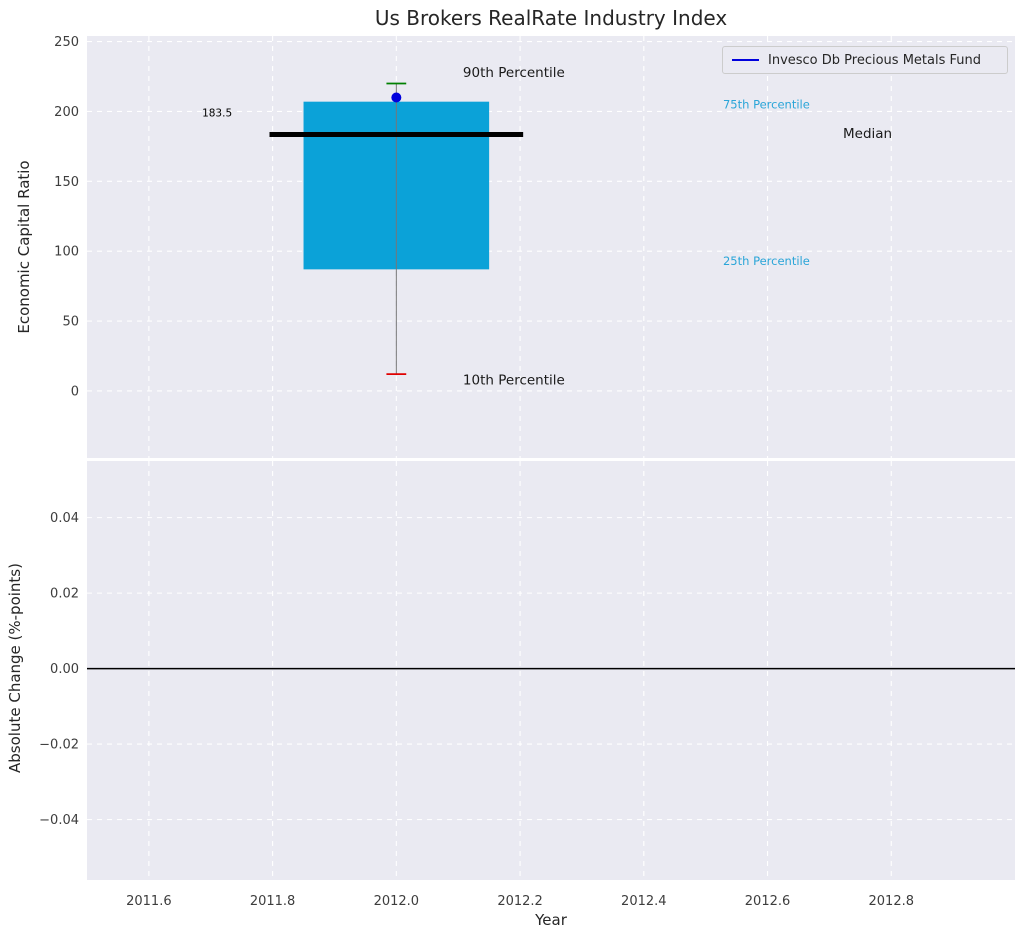 The image size is (1025, 940). I want to click on bottom-y-tick-label: 0.04, so click(64, 518).